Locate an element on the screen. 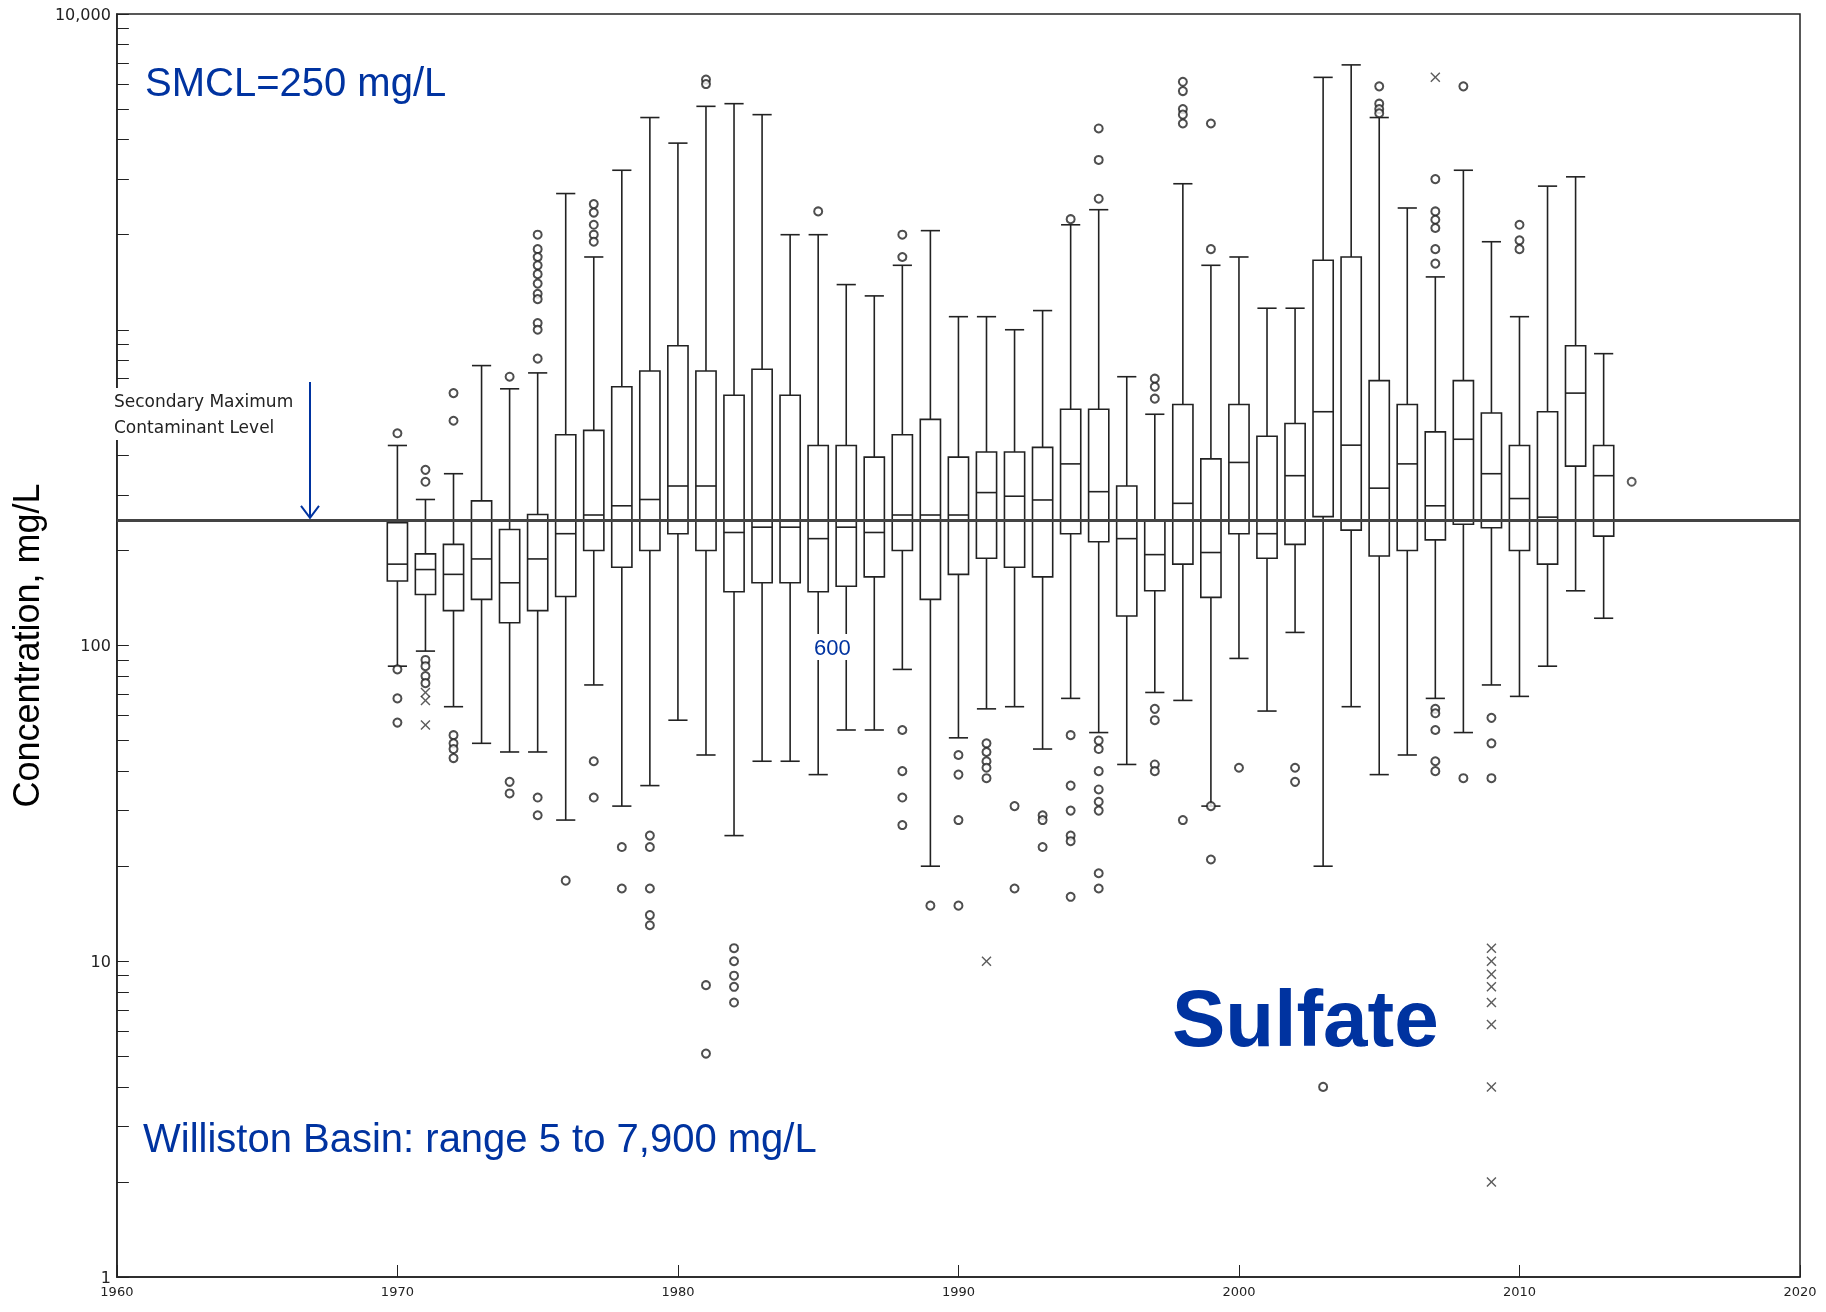 The width and height of the screenshot is (1826, 1312). annotation: Williston Basin: range 5 to 7,900 mg/L is located at coordinates (480, 1138).